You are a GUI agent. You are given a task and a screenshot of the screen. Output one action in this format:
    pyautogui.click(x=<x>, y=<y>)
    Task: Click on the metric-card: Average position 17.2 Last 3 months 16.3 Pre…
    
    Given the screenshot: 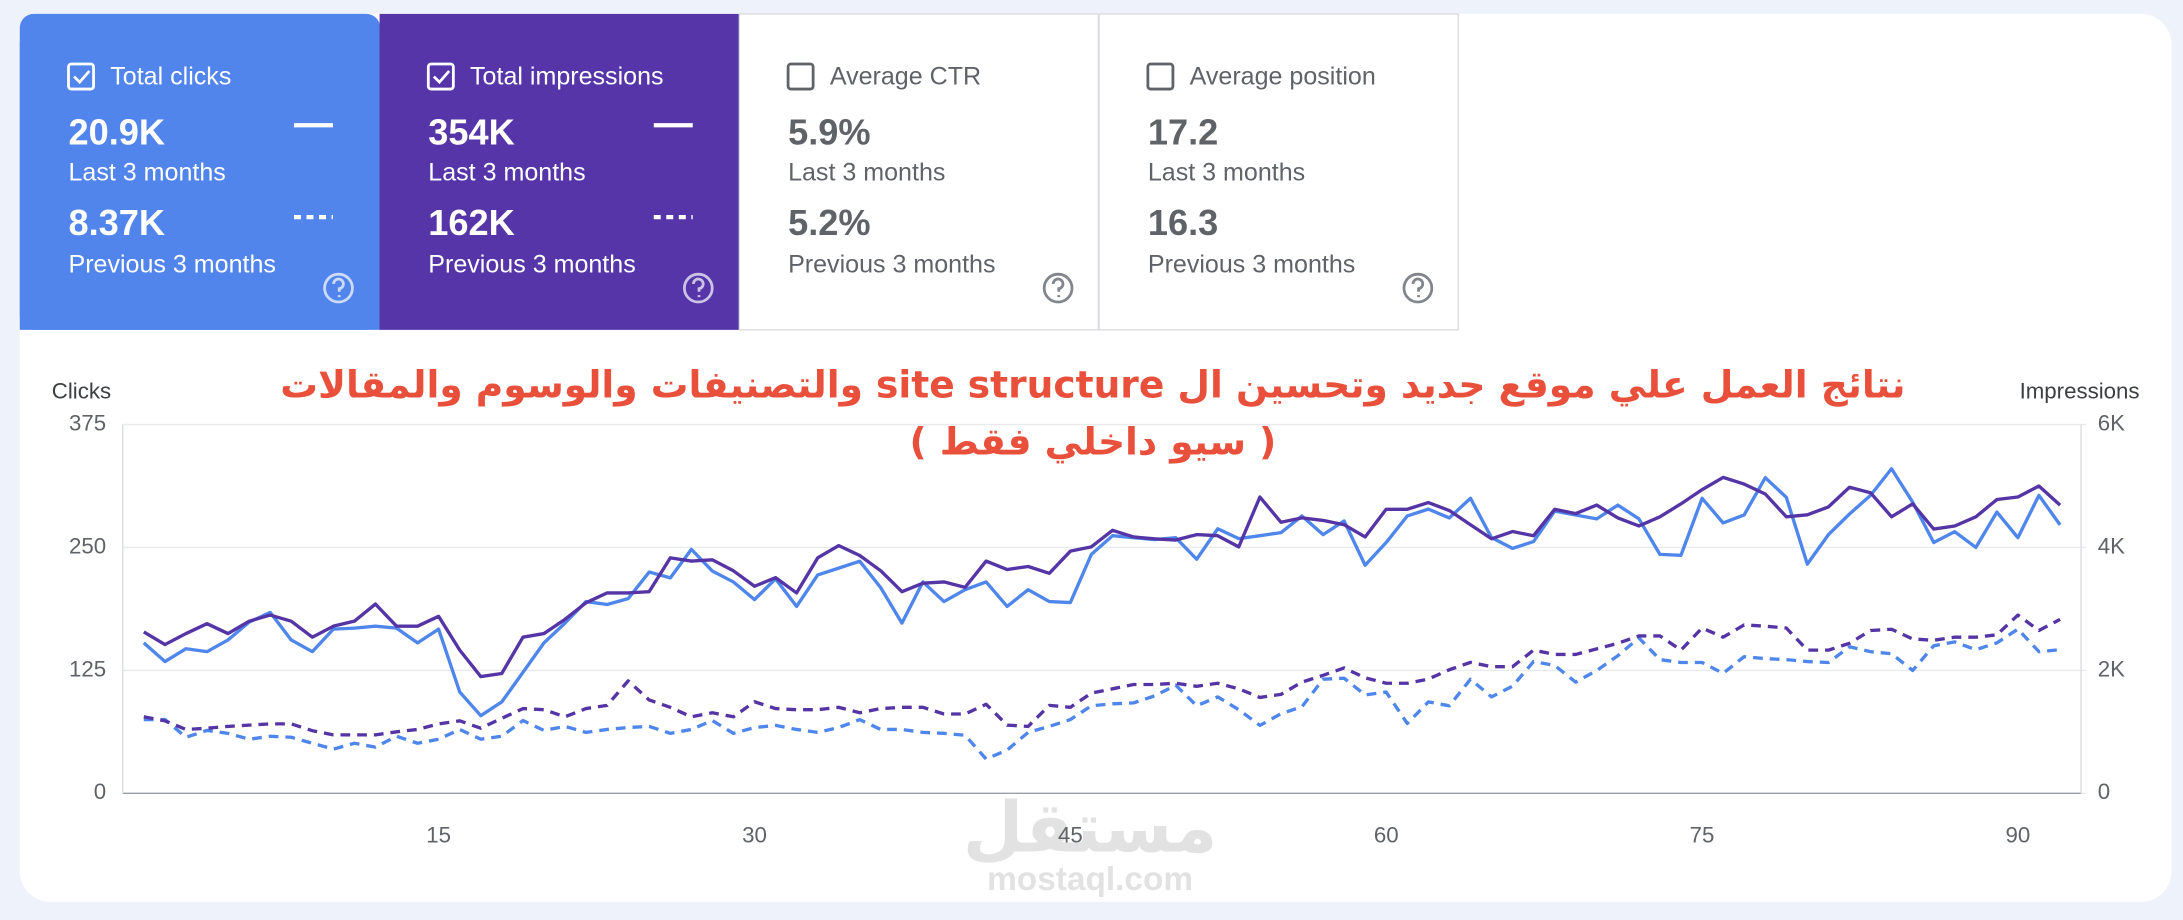 What is the action you would take?
    pyautogui.click(x=1278, y=172)
    